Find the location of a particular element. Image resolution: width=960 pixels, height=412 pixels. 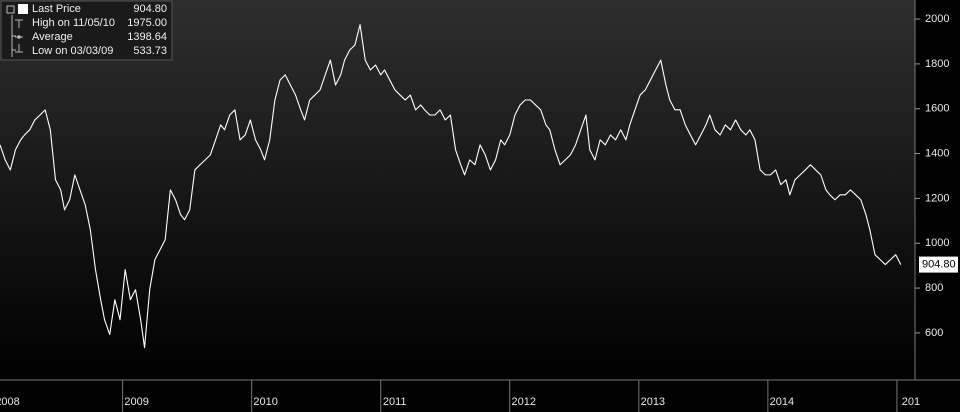

x-tick-label: 201 is located at coordinates (911, 402).